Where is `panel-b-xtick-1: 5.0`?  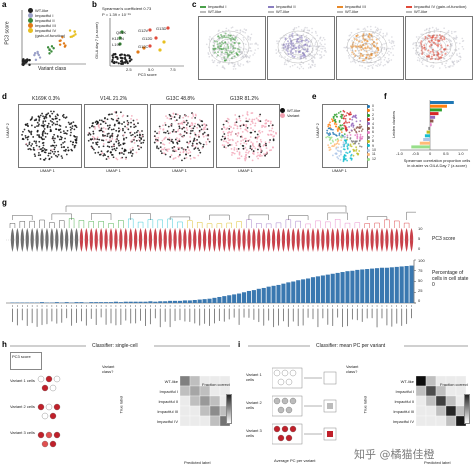
panel-b-xtick-1: 5.0 is located at coordinates (151, 69).